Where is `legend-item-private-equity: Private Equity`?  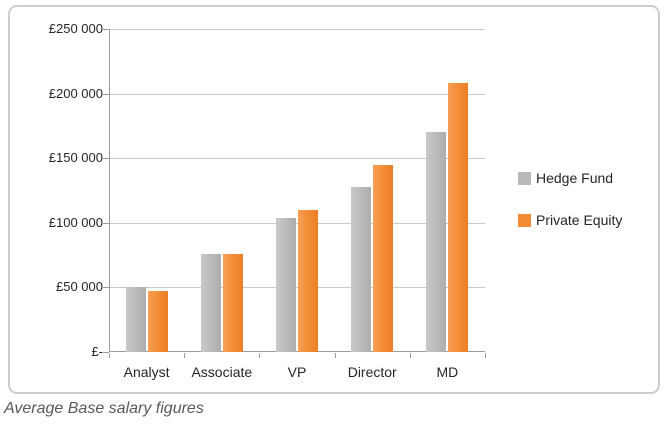 legend-item-private-equity: Private Equity is located at coordinates (570, 220).